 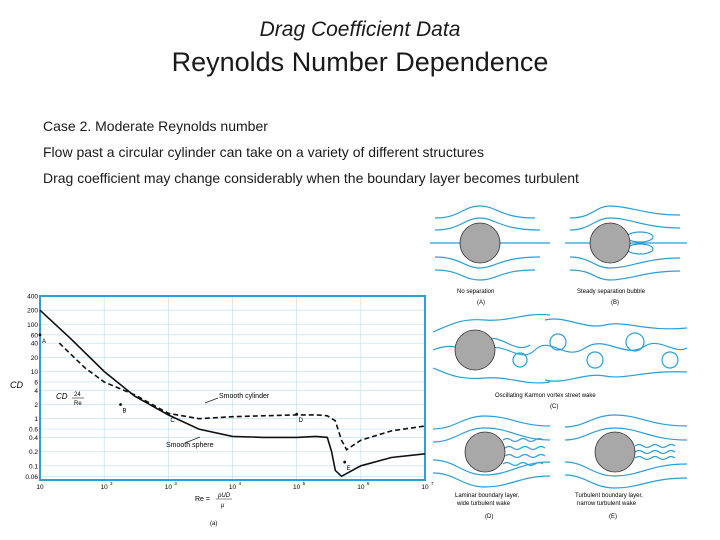 What do you see at coordinates (607, 504) in the screenshot?
I see `panel-e-caption-line2: narrow turbulent wake` at bounding box center [607, 504].